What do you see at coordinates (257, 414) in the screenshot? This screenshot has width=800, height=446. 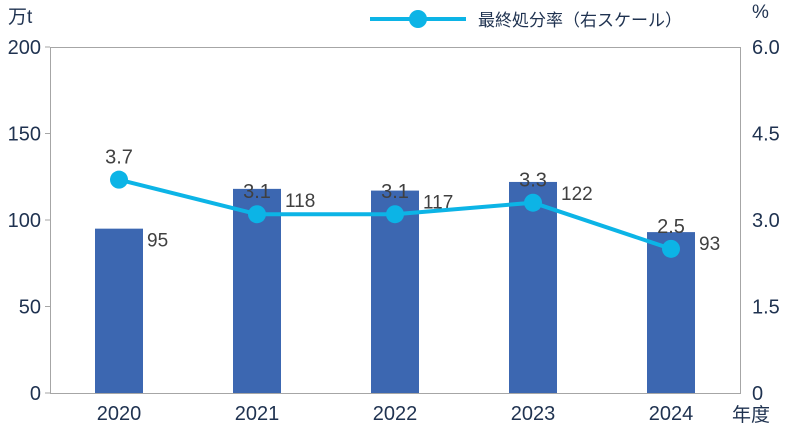 I see `x-axis-tick-label-2021: 2021` at bounding box center [257, 414].